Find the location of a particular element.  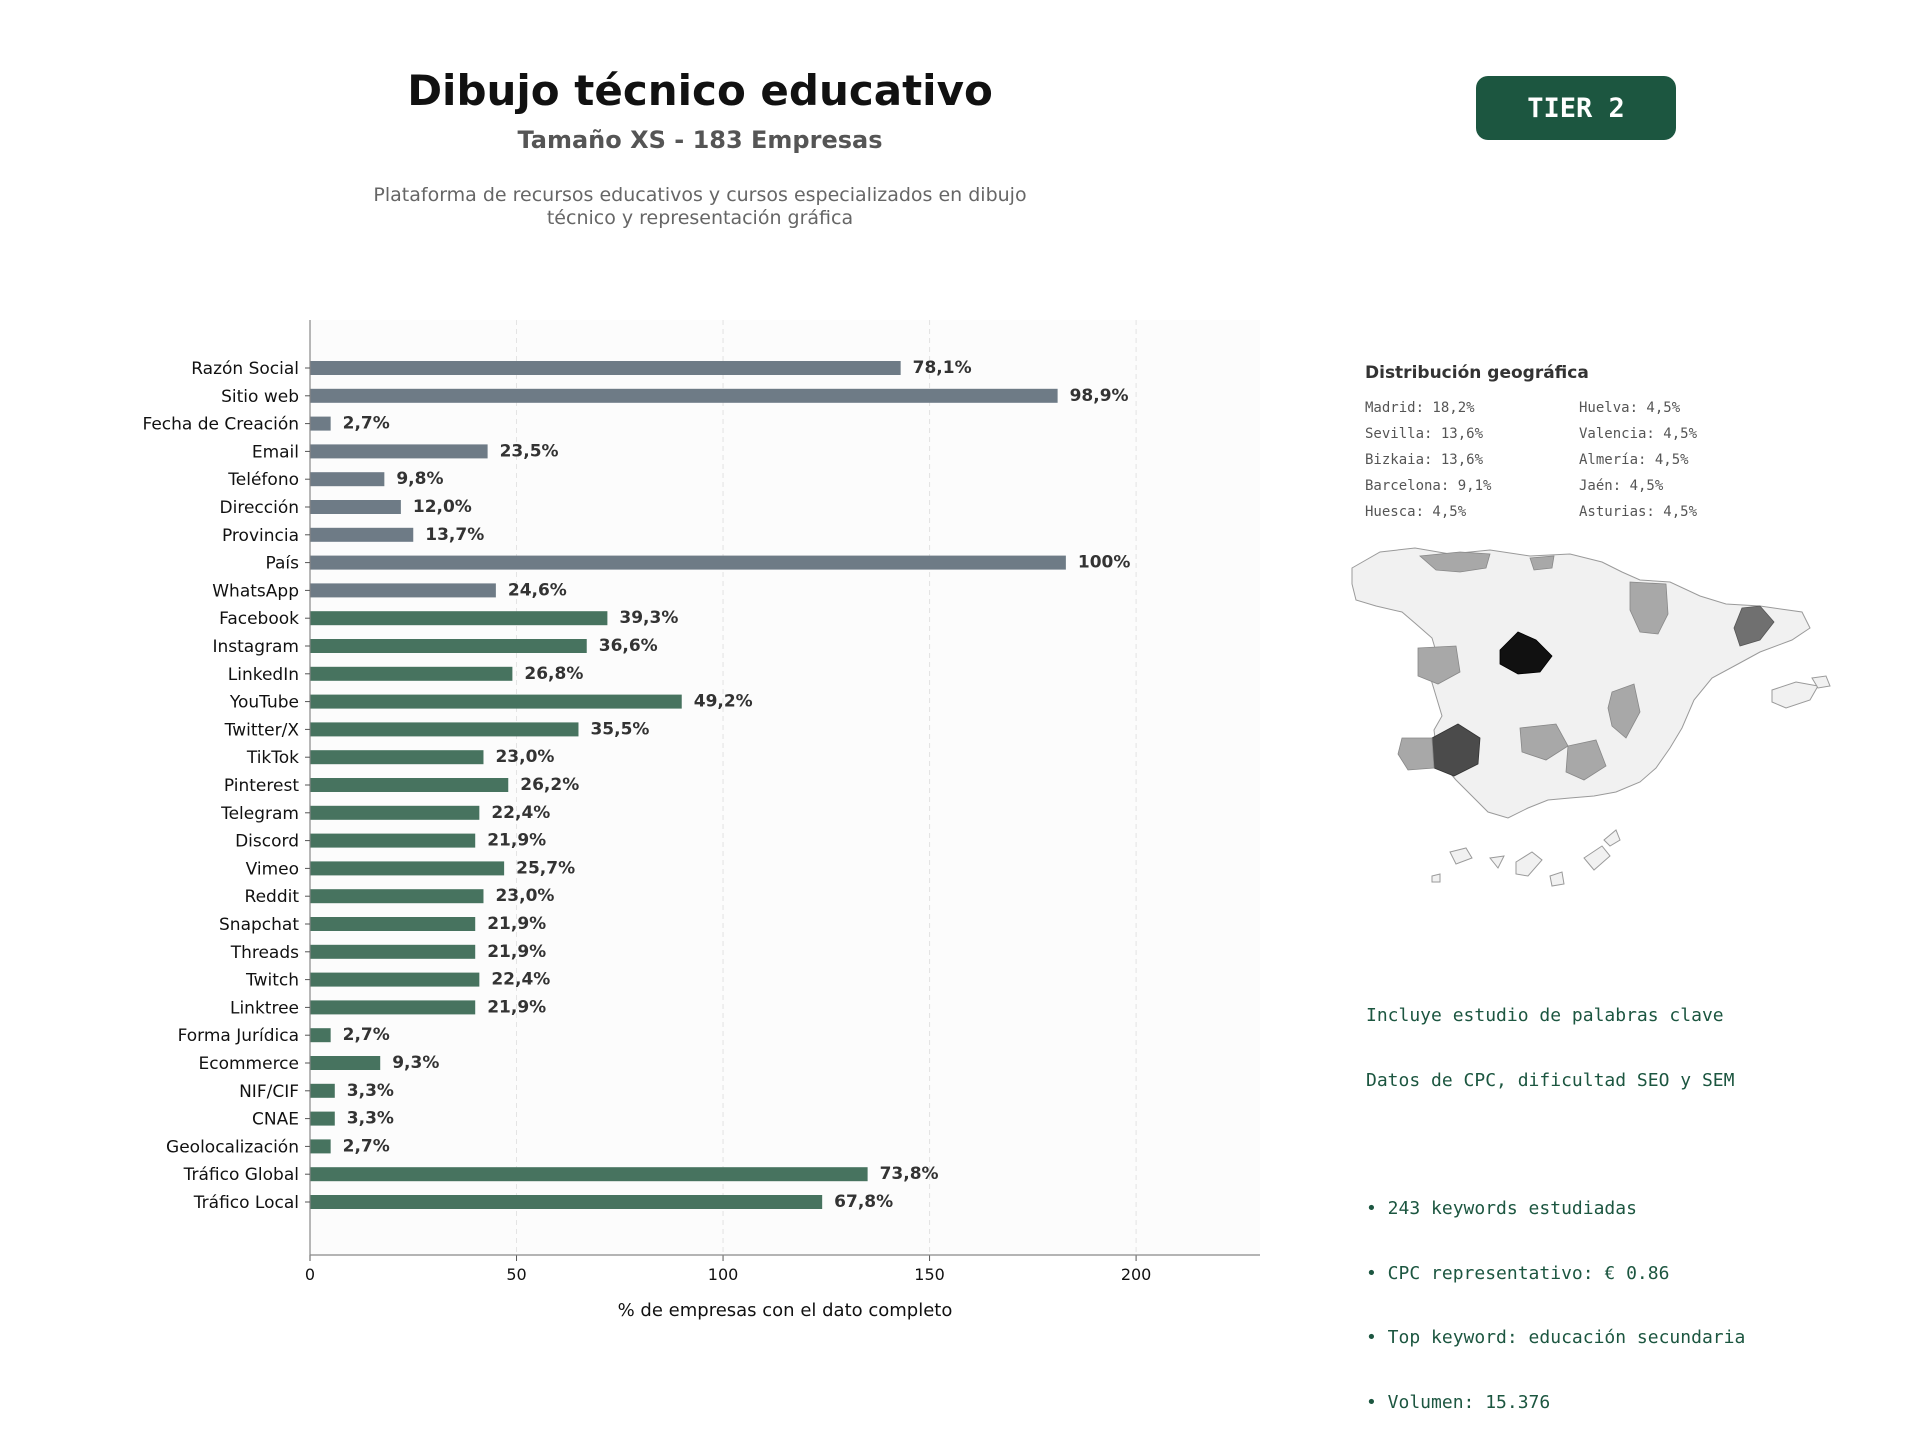

geo-item: Huesca: 4,5% is located at coordinates (1416, 512).